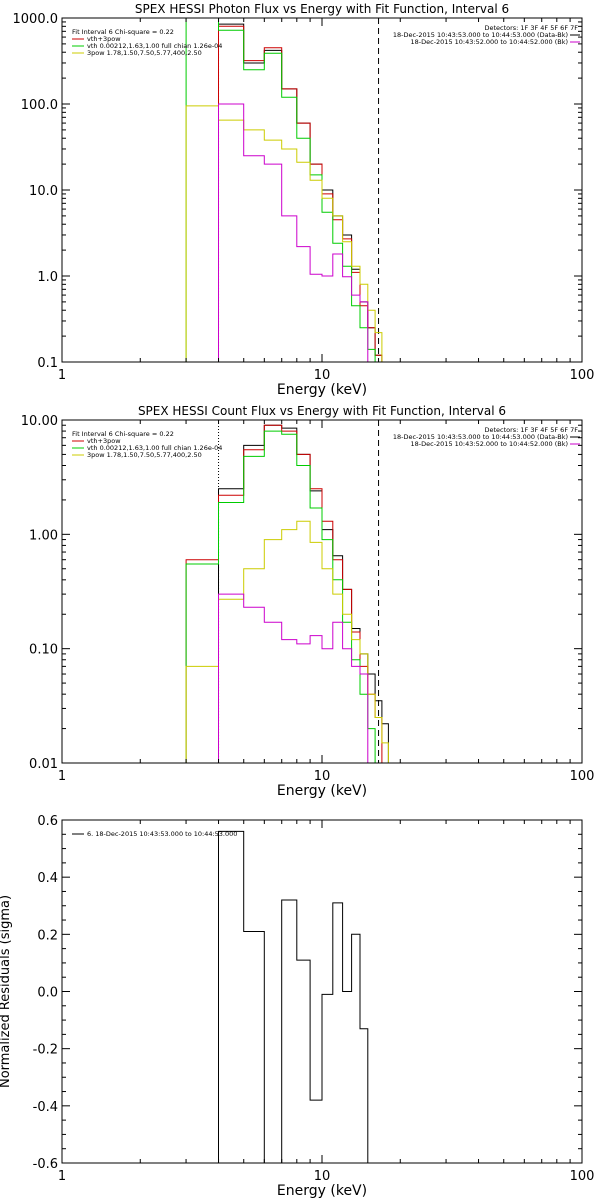 The width and height of the screenshot is (600, 1200). Describe the element at coordinates (36, 19) in the screenshot. I see `y-tick-label: 1000.0` at that location.